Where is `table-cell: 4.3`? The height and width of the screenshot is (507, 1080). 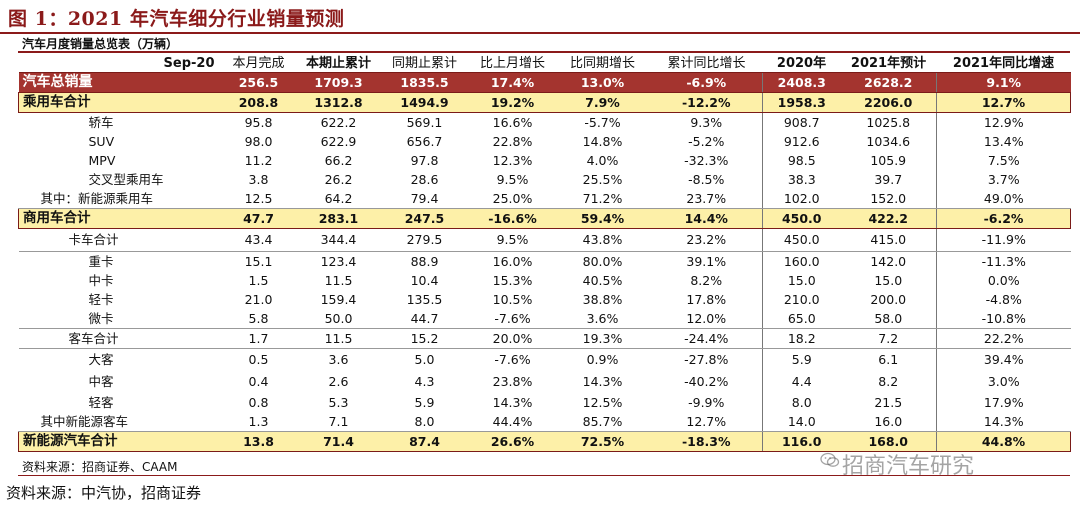 table-cell: 4.3 is located at coordinates (424, 381).